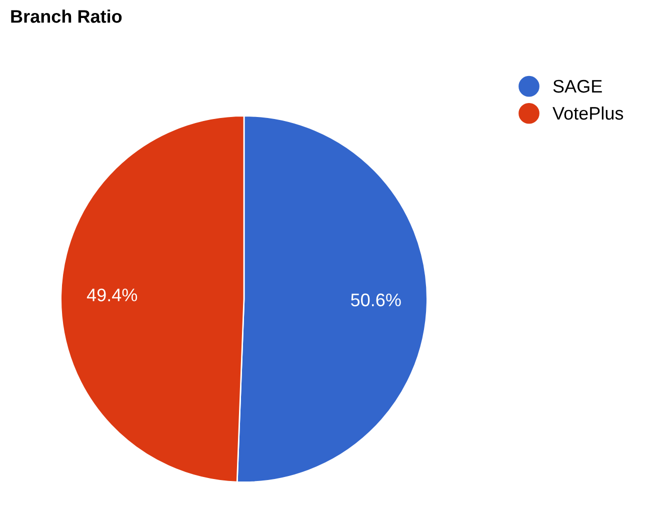 The image size is (645, 531). Describe the element at coordinates (577, 86) in the screenshot. I see `legend-label: SAGE` at that location.